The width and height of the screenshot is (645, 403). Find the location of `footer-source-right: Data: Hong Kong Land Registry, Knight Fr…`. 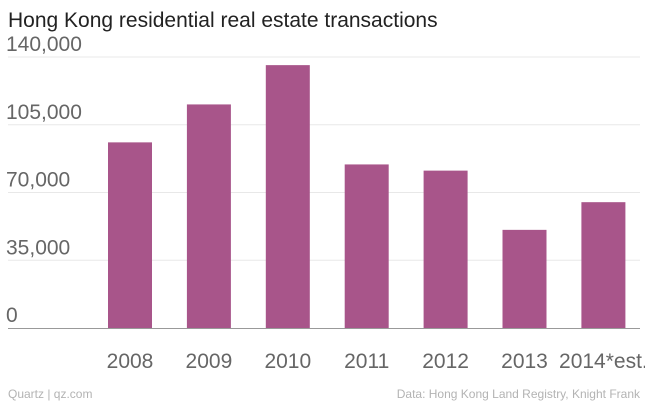

footer-source-right: Data: Hong Kong Land Registry, Knight Fr… is located at coordinates (519, 394).